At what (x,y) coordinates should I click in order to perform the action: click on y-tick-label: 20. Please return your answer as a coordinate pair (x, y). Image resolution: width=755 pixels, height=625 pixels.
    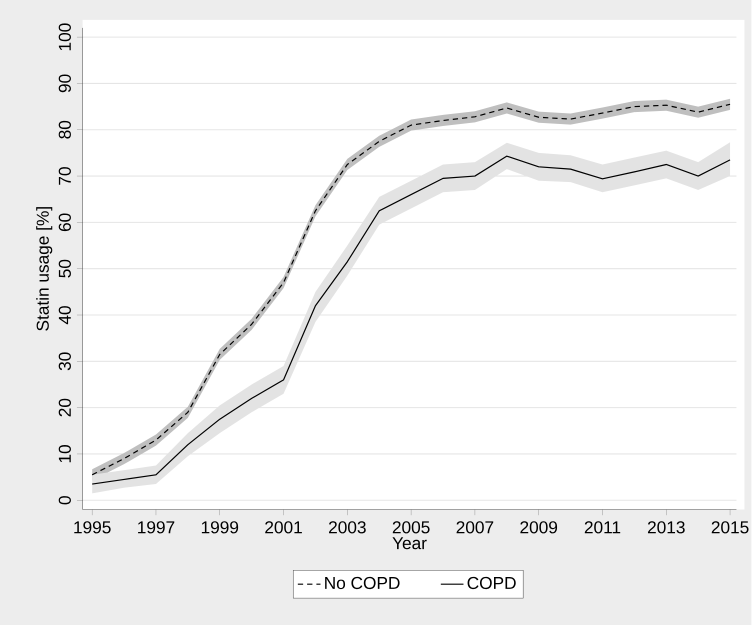
    Looking at the image, I should click on (64, 407).